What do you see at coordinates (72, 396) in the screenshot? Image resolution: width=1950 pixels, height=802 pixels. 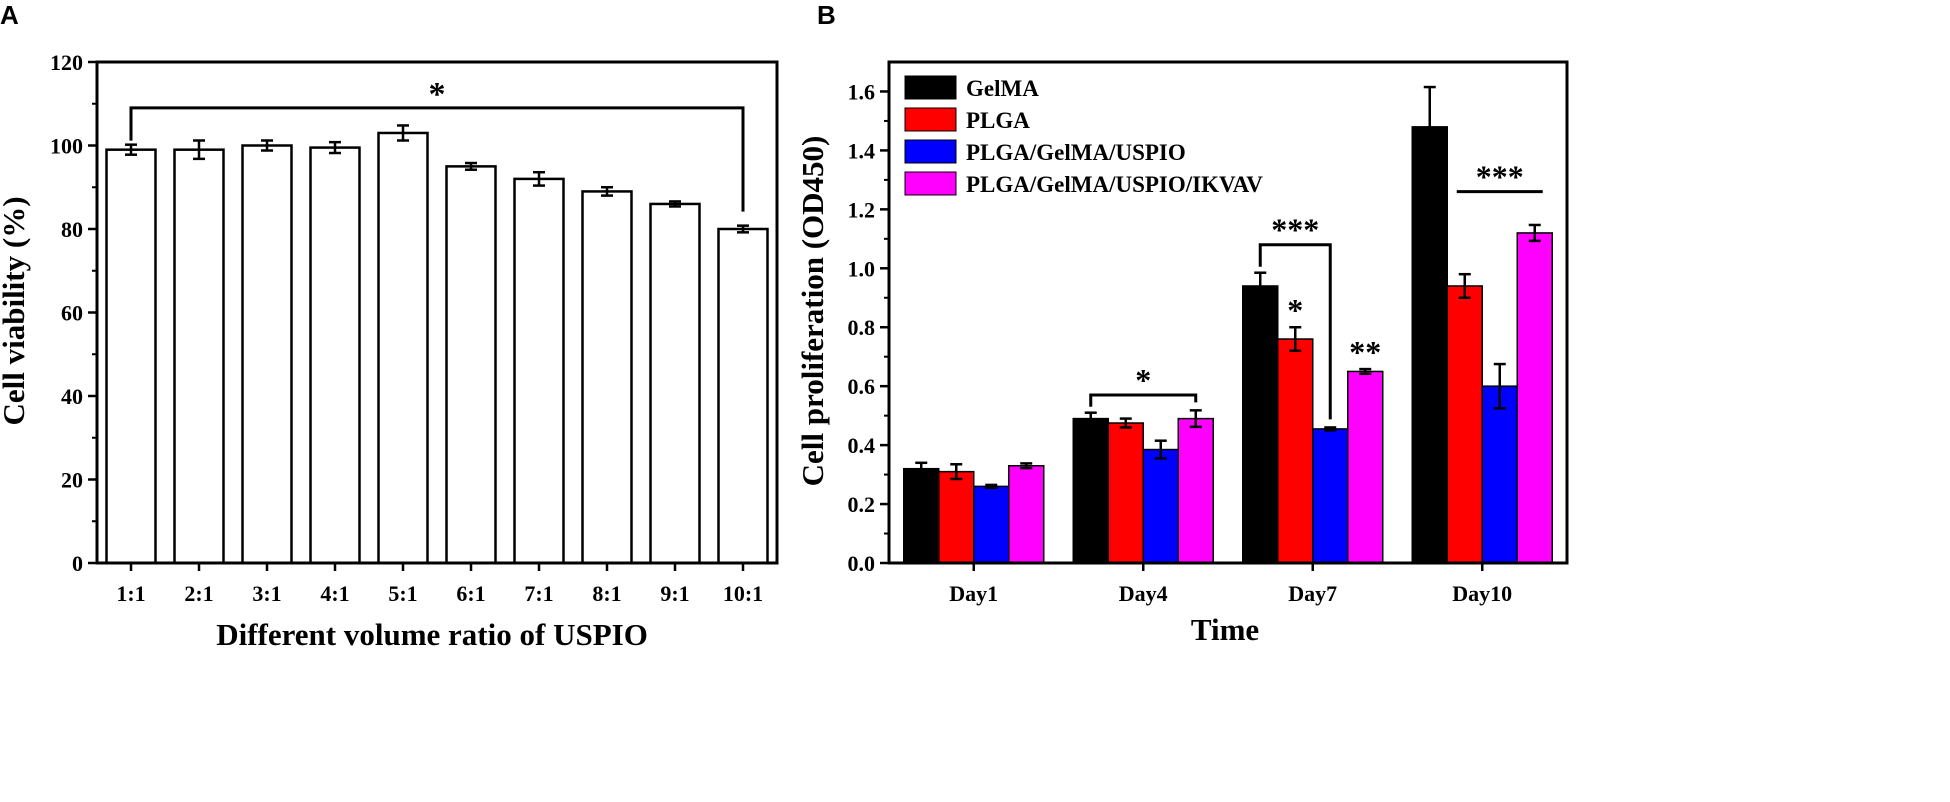 I see `panel-a-y-tick-label: 40` at bounding box center [72, 396].